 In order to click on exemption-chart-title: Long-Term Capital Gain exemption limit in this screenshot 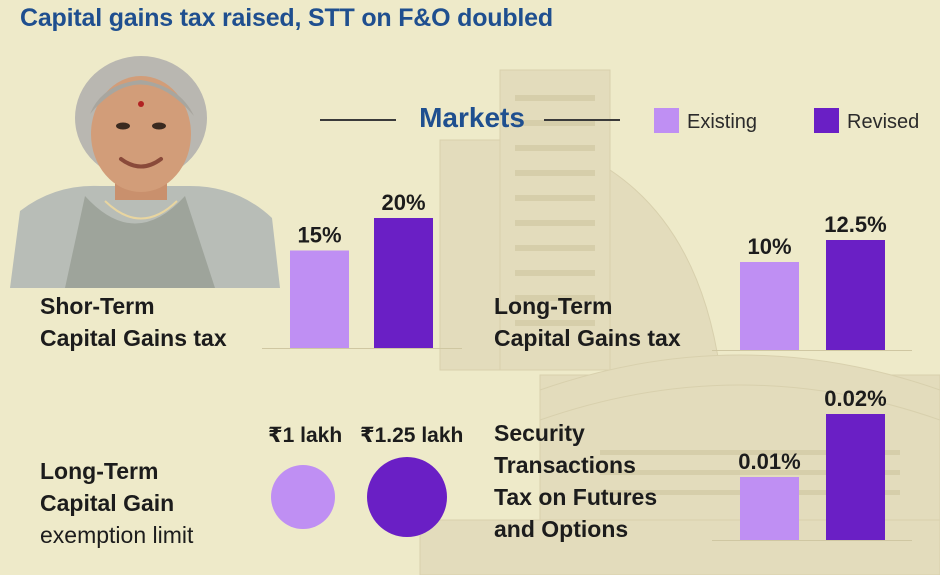, I will do `click(116, 503)`.